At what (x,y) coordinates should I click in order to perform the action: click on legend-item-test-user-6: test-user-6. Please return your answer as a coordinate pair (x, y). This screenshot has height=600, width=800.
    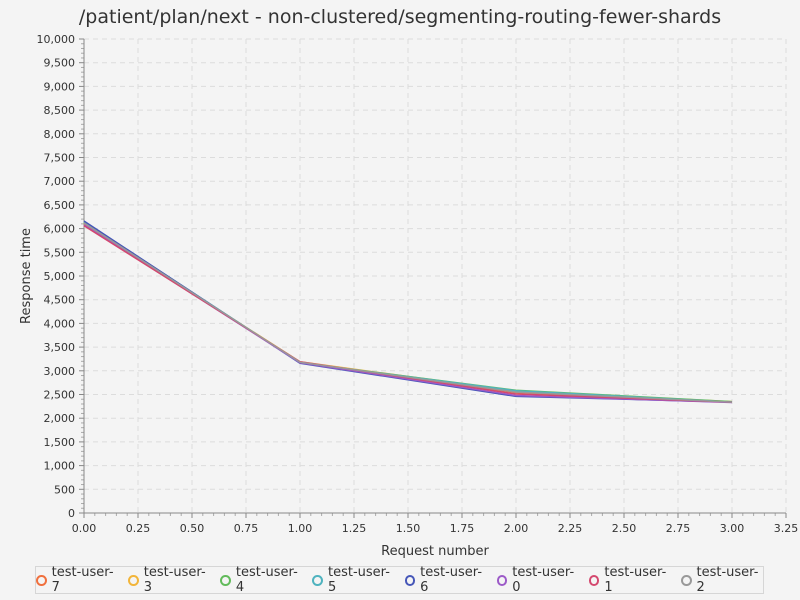
    Looking at the image, I should click on (445, 580).